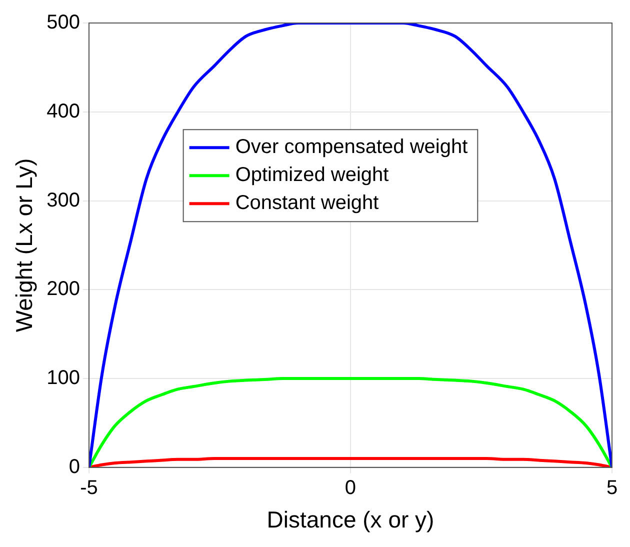 This screenshot has height=547, width=630. Describe the element at coordinates (24, 245) in the screenshot. I see `y-axis-title: Weight (Lx or Ly)` at that location.